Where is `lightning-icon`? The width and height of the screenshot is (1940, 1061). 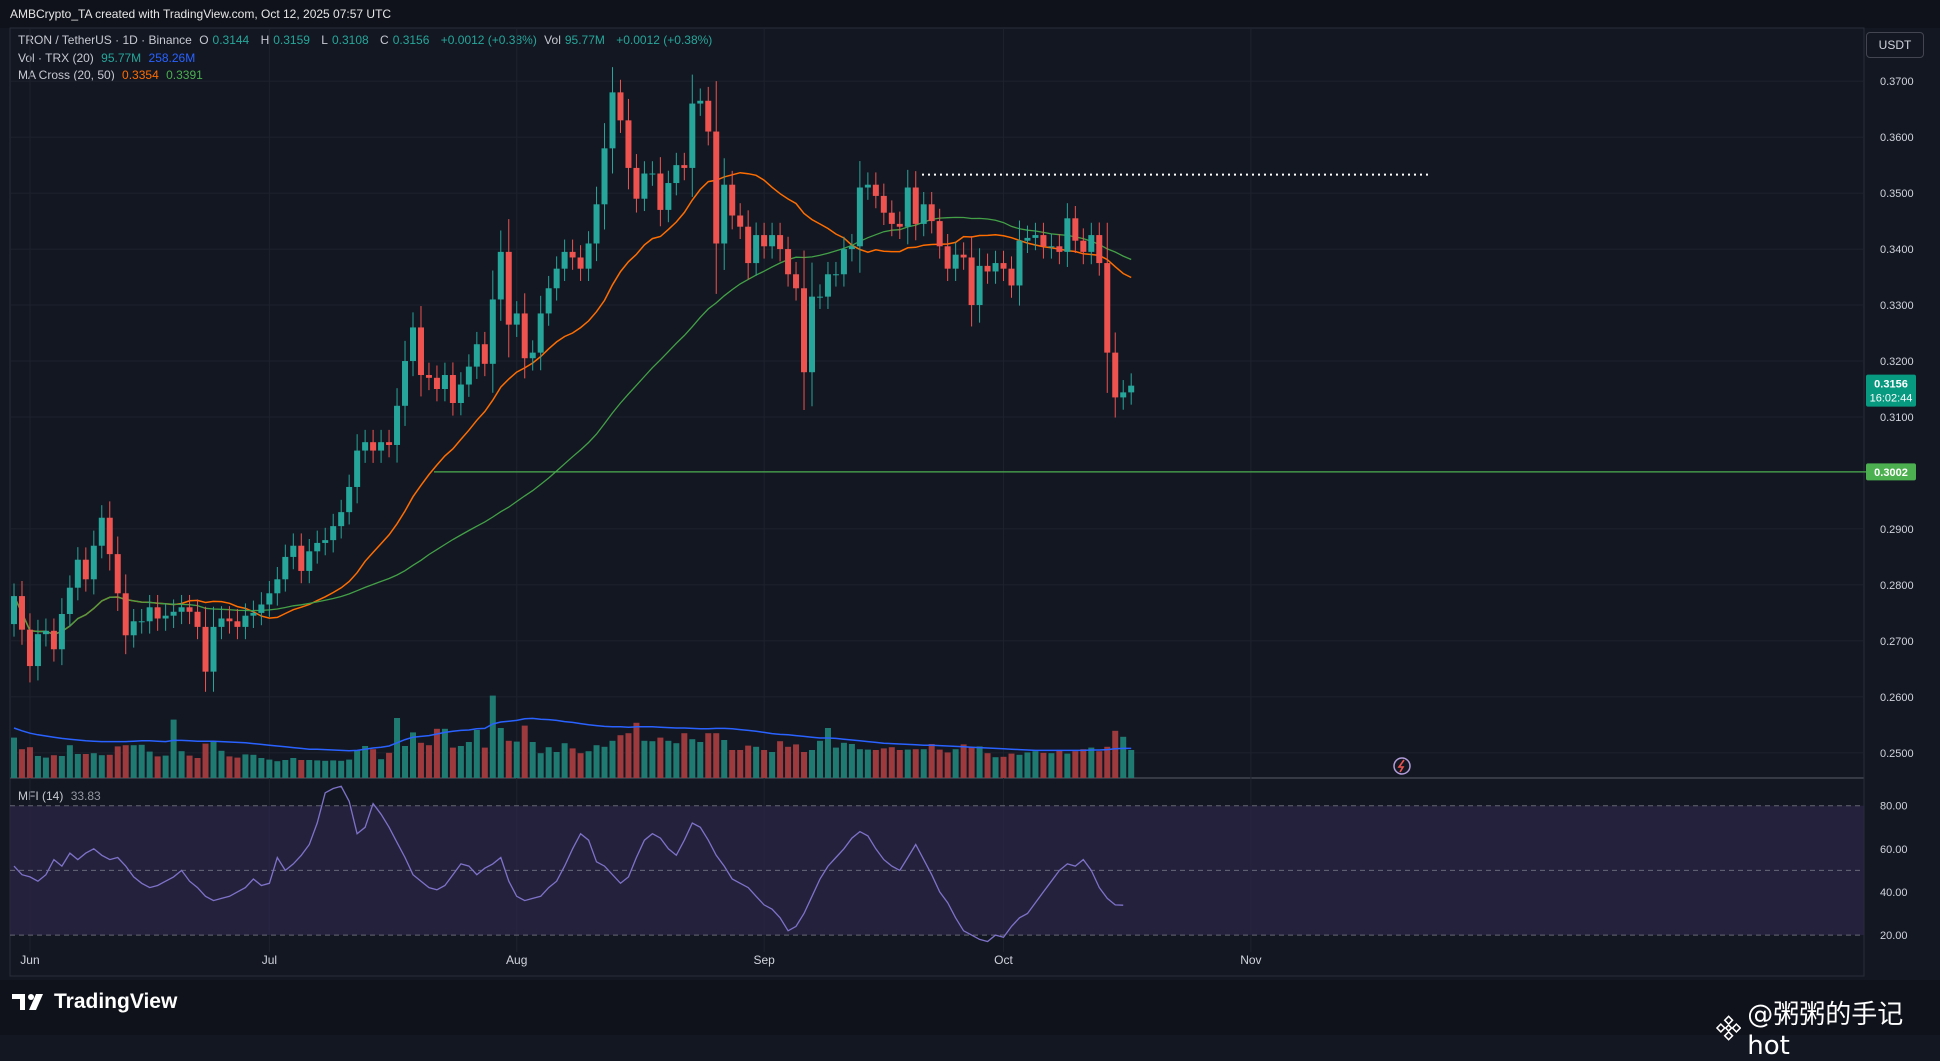 lightning-icon is located at coordinates (1402, 766).